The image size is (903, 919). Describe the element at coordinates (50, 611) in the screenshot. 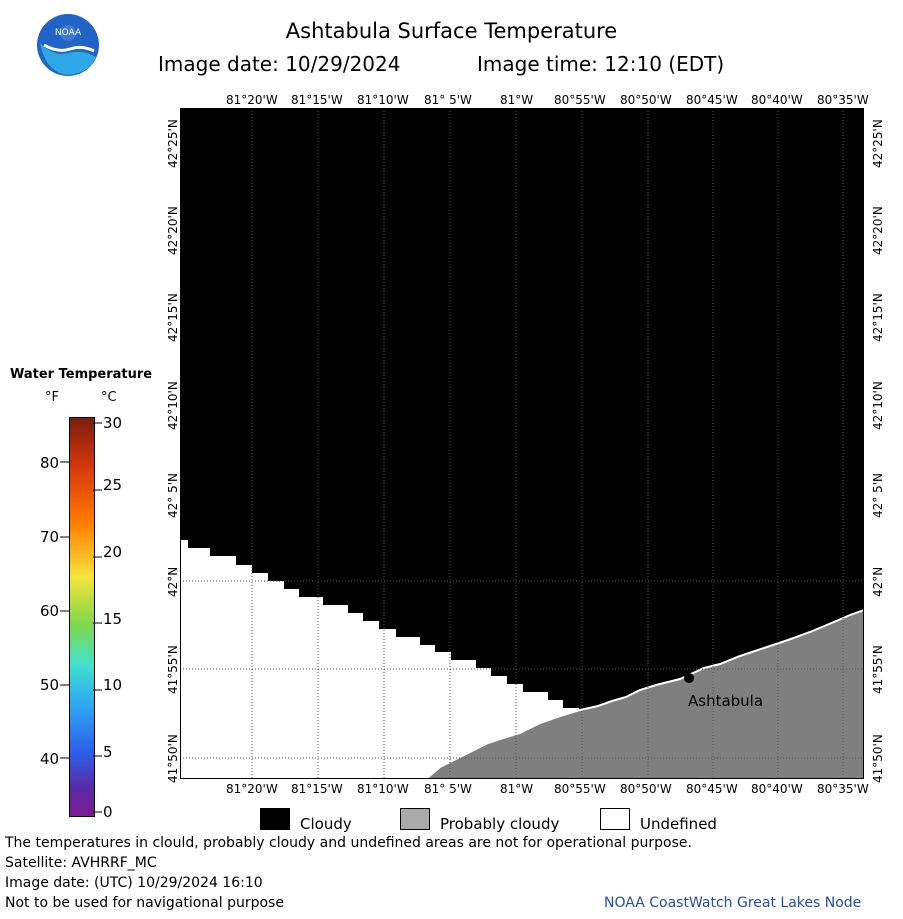

I see `f-tick: 60` at that location.